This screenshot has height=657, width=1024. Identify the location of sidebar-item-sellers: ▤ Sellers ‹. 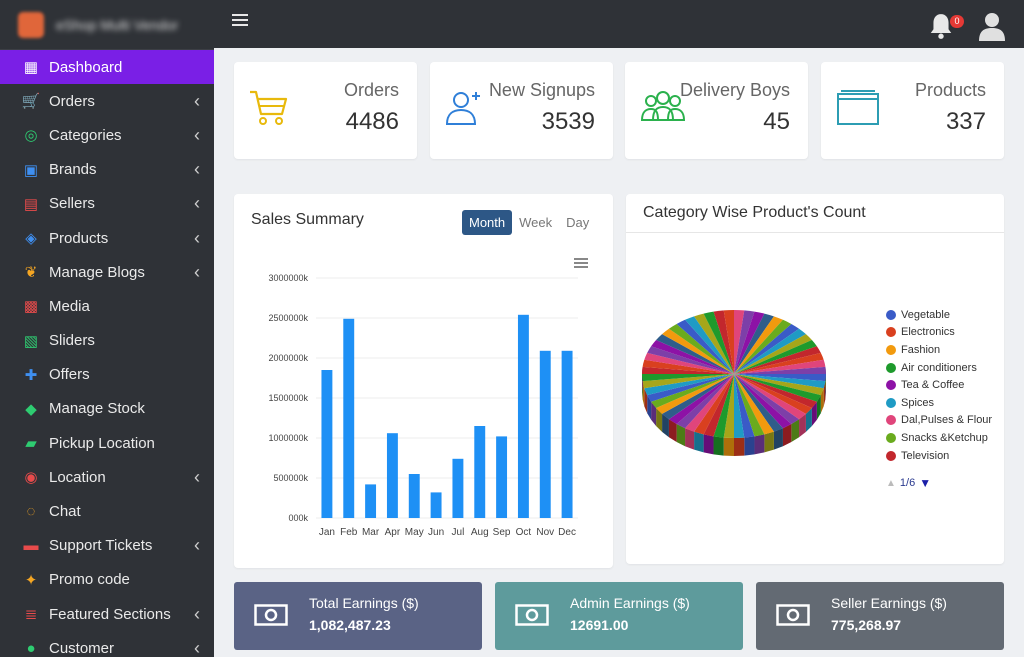
(107, 204).